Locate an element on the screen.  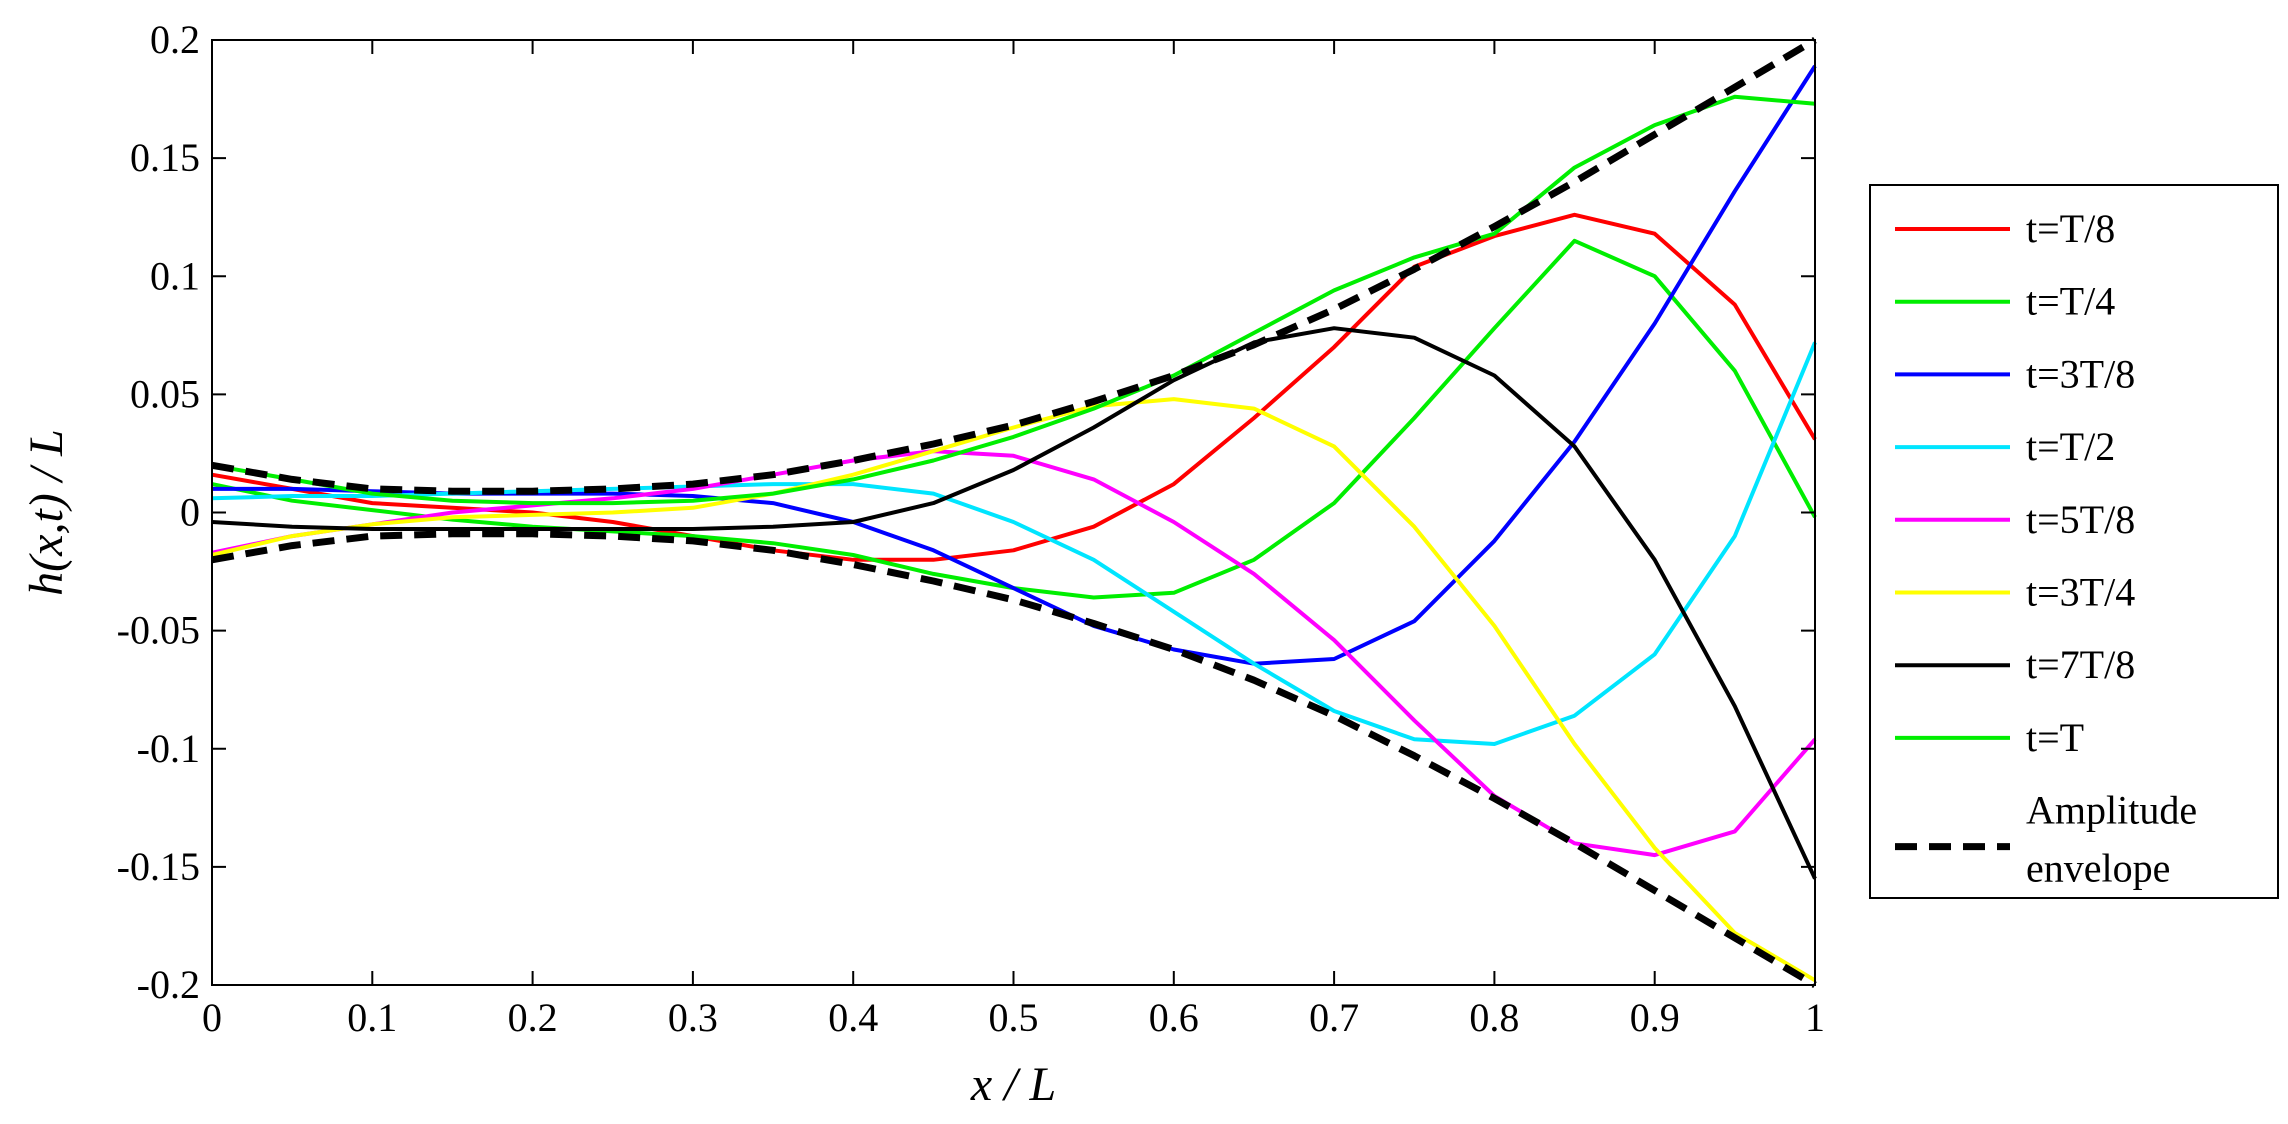
x-tick-label: 0.2 is located at coordinates (533, 1017).